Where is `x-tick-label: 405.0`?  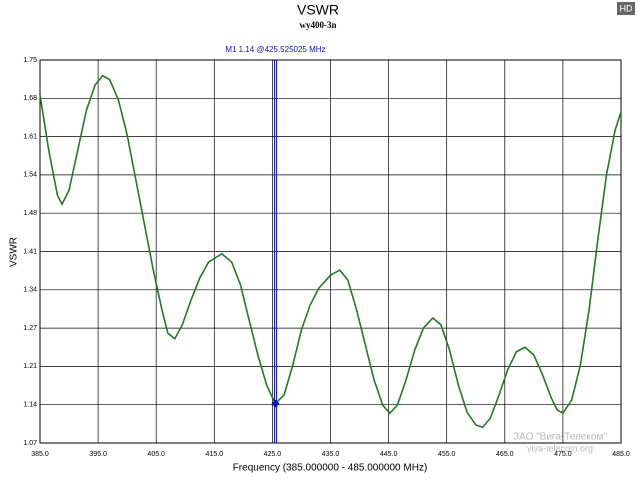 x-tick-label: 405.0 is located at coordinates (156, 454).